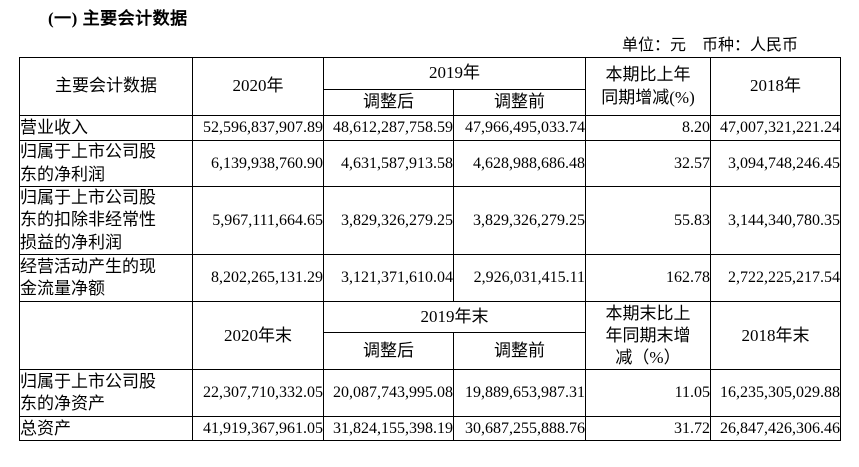  Describe the element at coordinates (519, 429) in the screenshot. I see `value-2019-original: 30,687,255,888.76` at that location.